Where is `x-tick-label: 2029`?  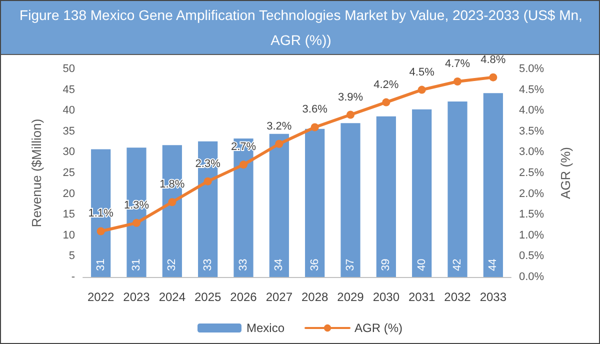 x-tick-label: 2029 is located at coordinates (350, 297).